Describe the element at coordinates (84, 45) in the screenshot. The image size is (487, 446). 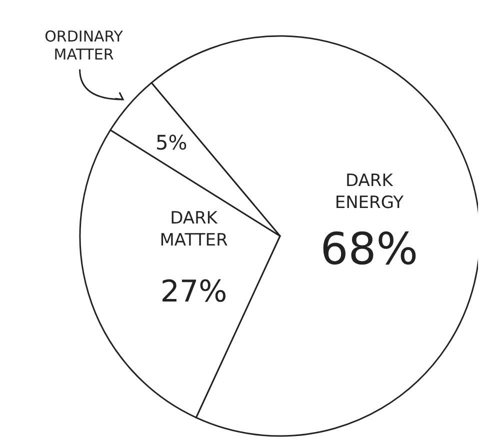
I see `slice-label: ORDINARY MATTER` at that location.